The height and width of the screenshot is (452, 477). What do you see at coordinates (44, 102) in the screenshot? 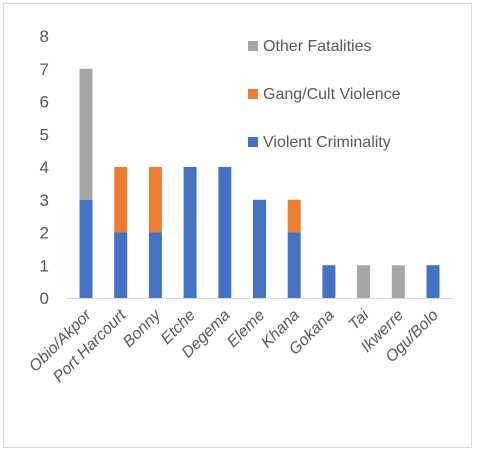
I see `y-tick-label: 6` at bounding box center [44, 102].